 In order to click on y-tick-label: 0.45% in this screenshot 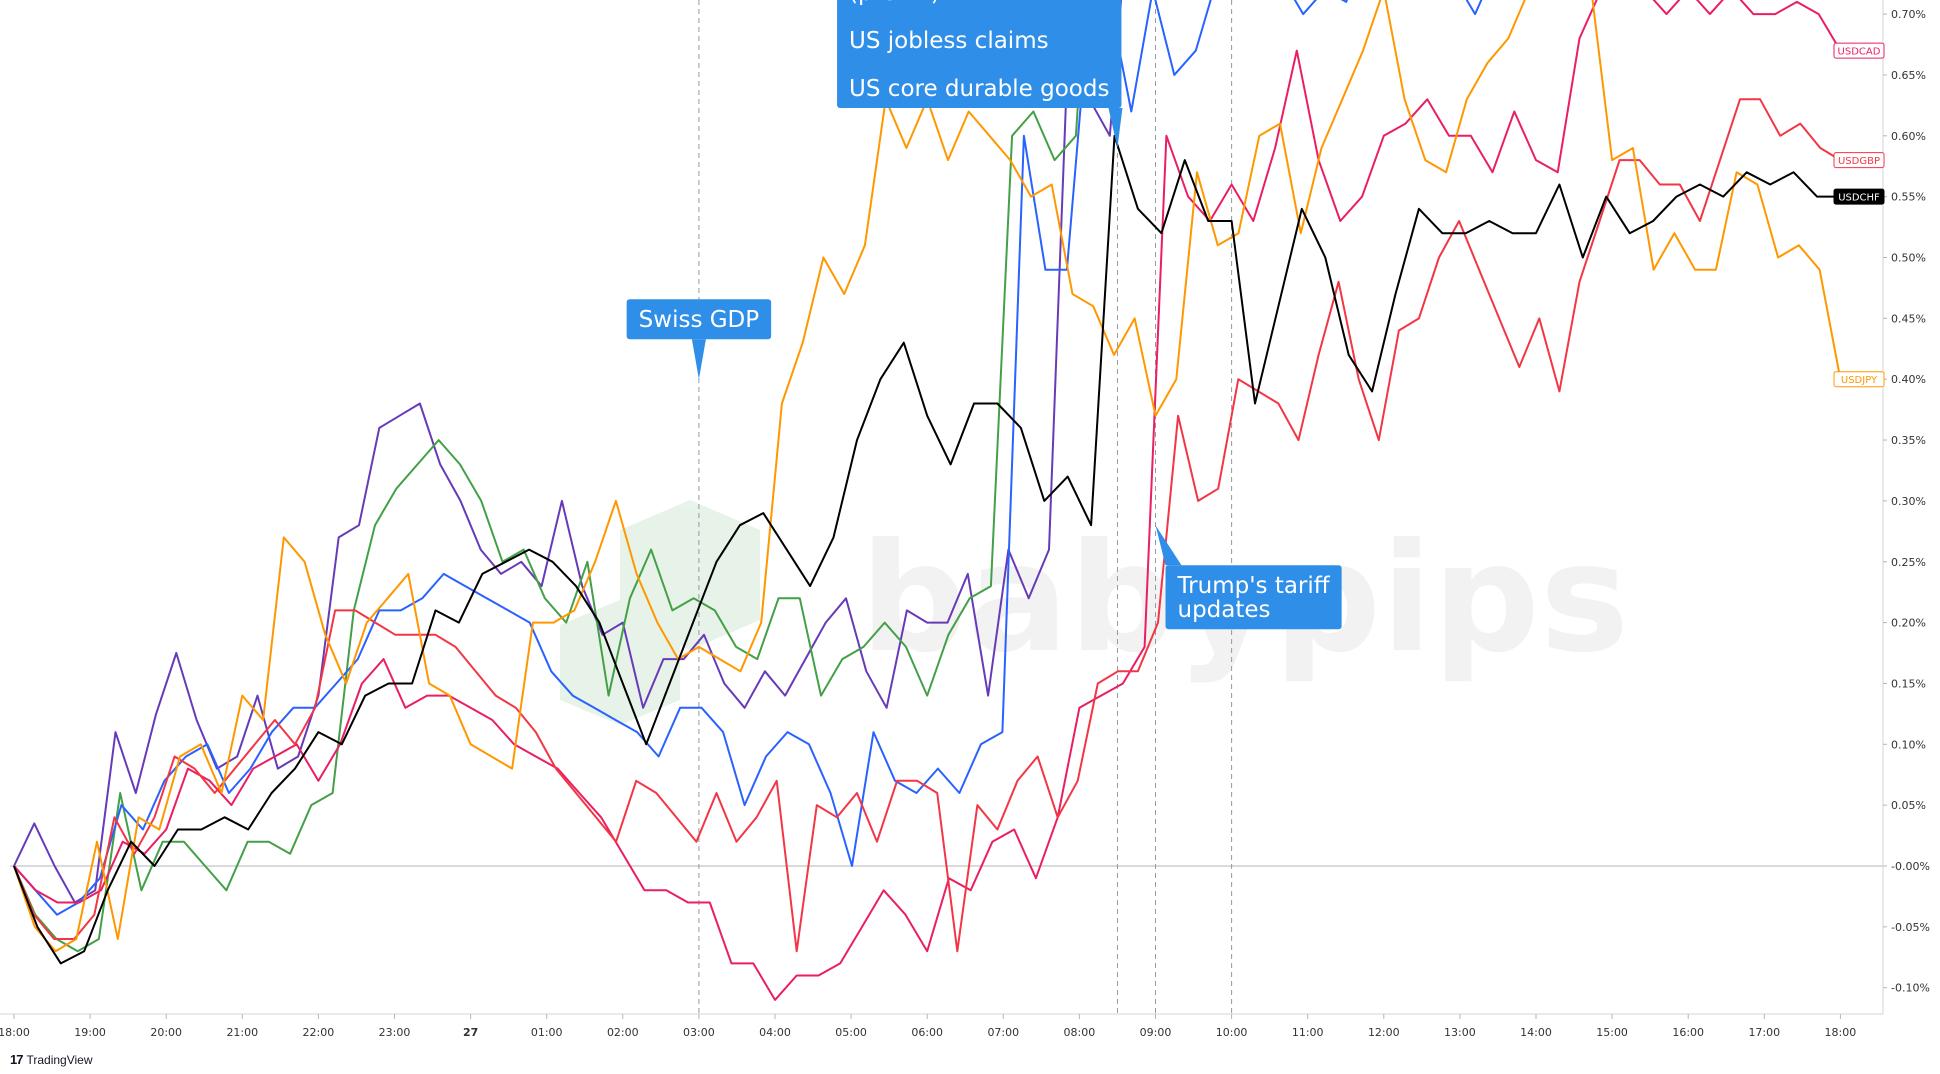, I will do `click(1908, 318)`.